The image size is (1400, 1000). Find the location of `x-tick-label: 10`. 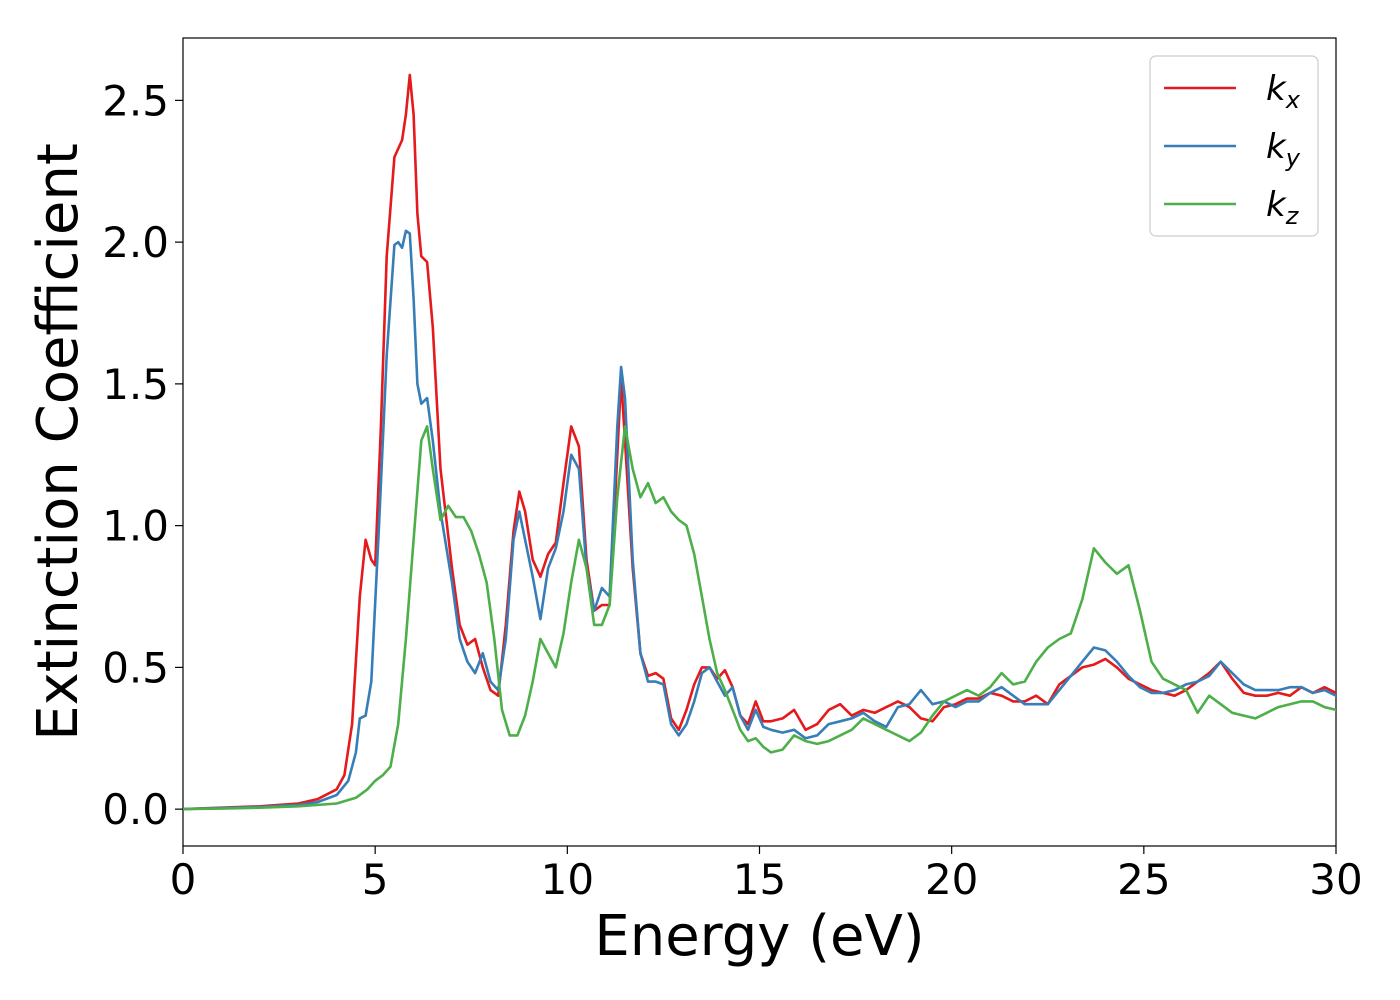

x-tick-label: 10 is located at coordinates (567, 879).